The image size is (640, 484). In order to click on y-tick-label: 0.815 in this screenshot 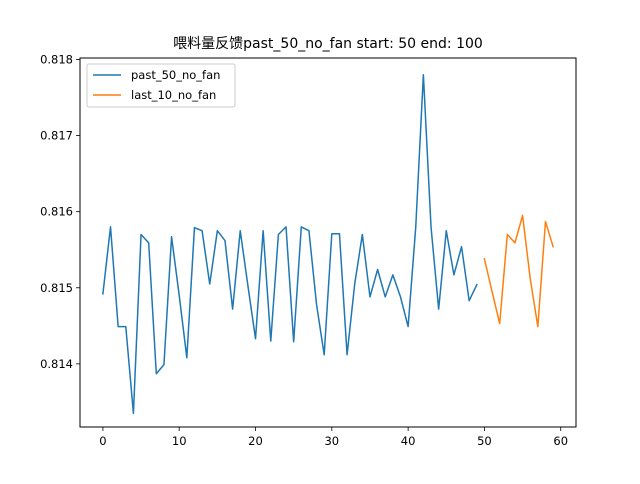, I will do `click(56, 288)`.